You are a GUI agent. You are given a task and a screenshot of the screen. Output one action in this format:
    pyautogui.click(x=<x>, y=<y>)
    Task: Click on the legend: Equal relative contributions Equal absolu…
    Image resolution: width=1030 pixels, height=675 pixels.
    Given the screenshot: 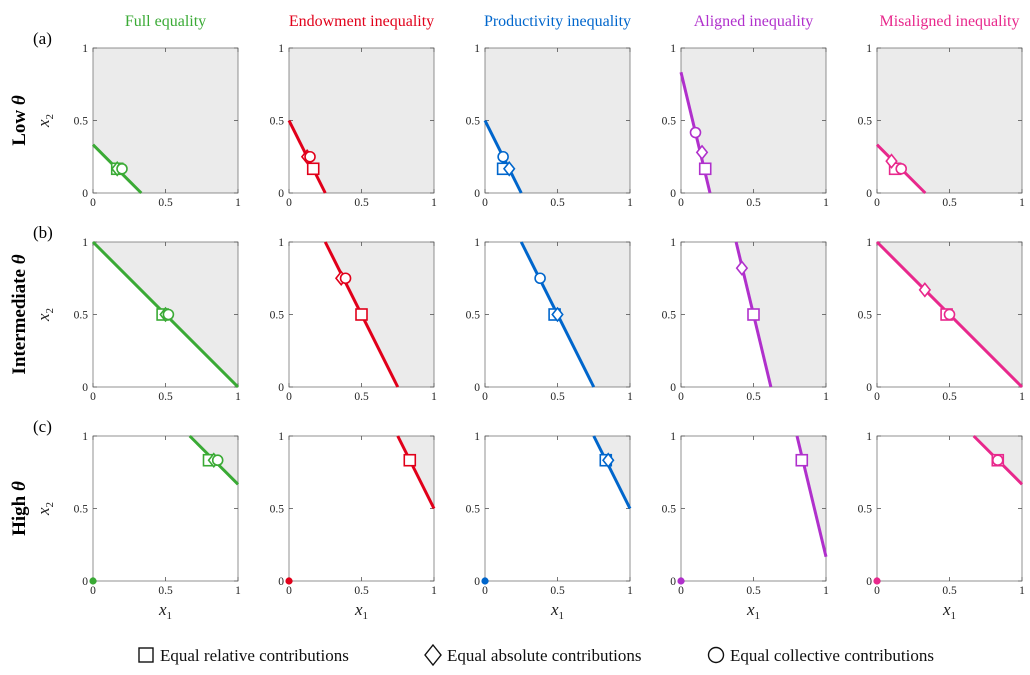 What is the action you would take?
    pyautogui.click(x=536, y=655)
    